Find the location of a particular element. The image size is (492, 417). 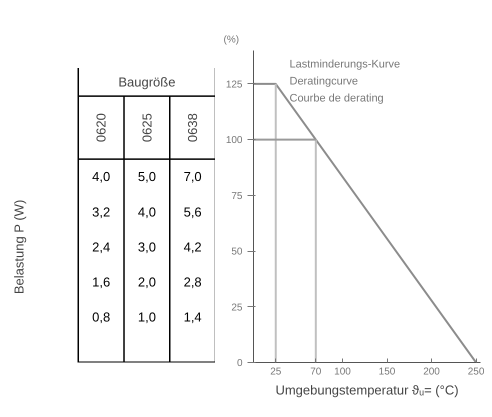

x-tick-label: 0620 is located at coordinates (101, 127).